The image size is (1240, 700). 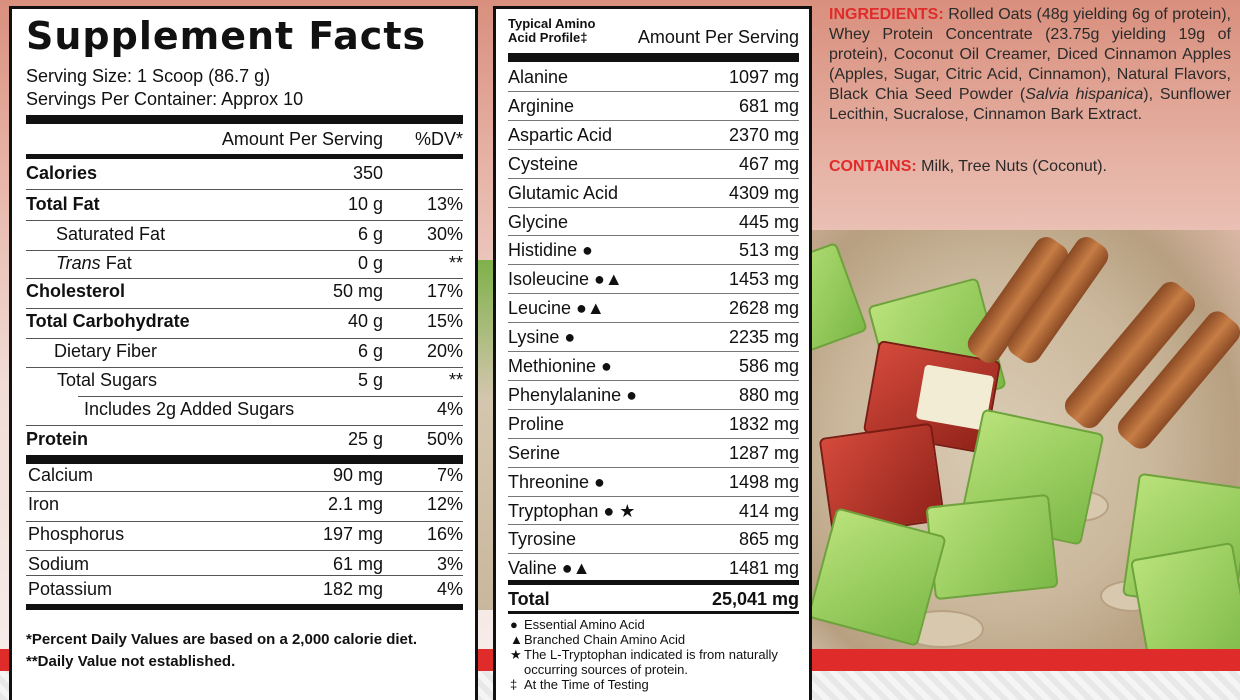 What do you see at coordinates (560, 134) in the screenshot?
I see `amino-label: Aspartic Acid` at bounding box center [560, 134].